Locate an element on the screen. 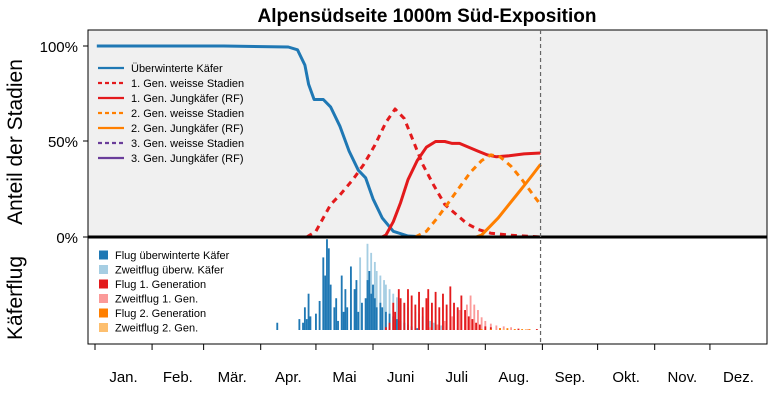  flight-legend-label-2: Flug 1. Generation is located at coordinates (160, 285).